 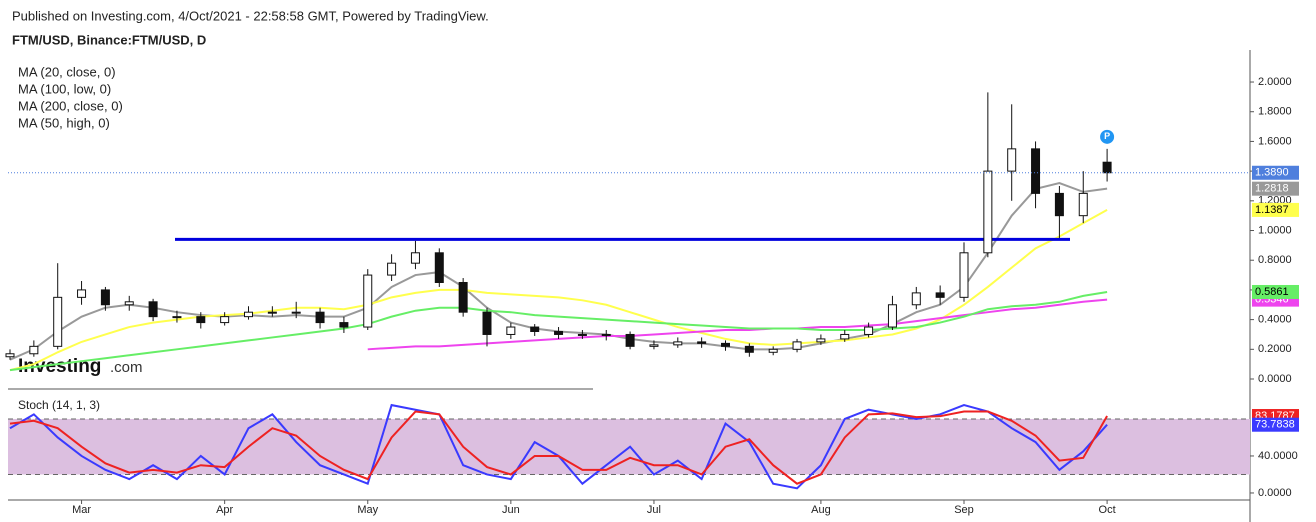 What do you see at coordinates (81, 510) in the screenshot?
I see `x-tick-label: Mar` at bounding box center [81, 510].